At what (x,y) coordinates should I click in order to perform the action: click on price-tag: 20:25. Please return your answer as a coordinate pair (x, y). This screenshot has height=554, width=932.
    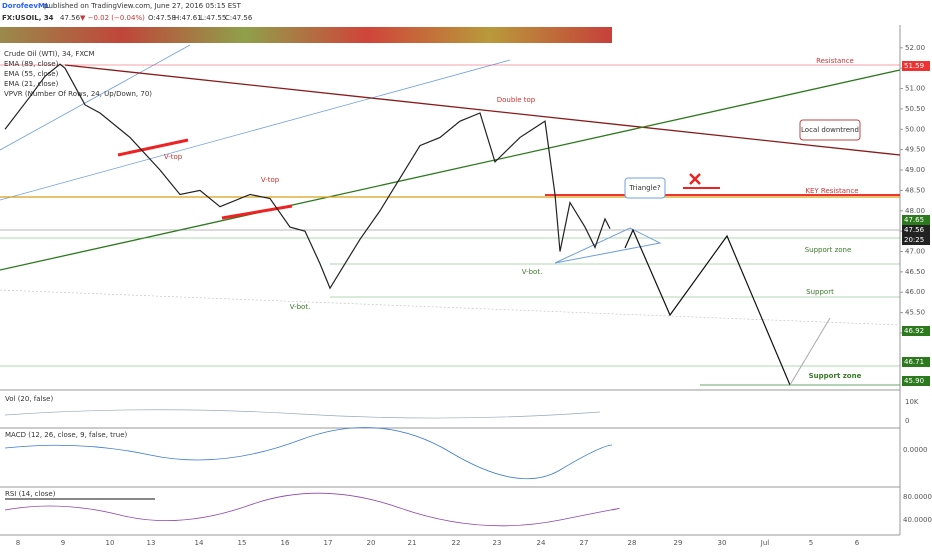
    Looking at the image, I should click on (914, 240).